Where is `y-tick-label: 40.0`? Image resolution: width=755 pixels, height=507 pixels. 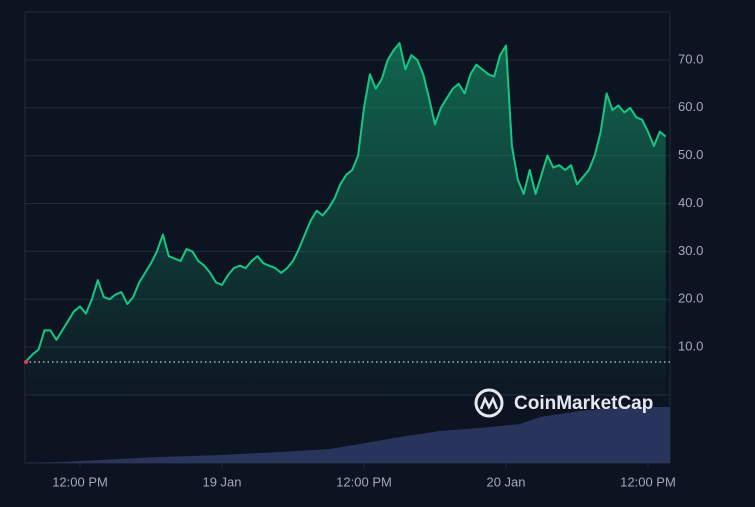 y-tick-label: 40.0 is located at coordinates (690, 202).